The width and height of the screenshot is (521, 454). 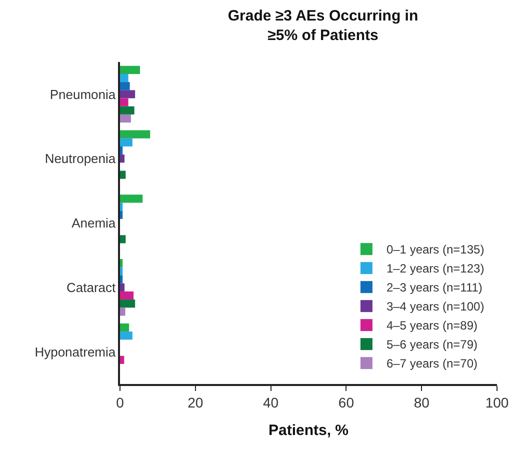 I want to click on legend-label: 0–1 years (n=135), so click(x=435, y=249).